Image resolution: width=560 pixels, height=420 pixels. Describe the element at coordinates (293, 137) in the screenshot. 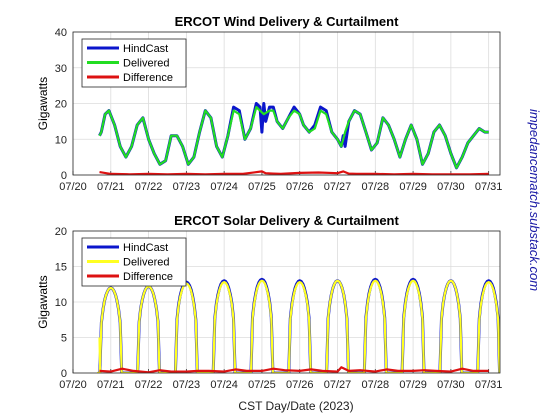

I see `series-line-delivered` at that location.